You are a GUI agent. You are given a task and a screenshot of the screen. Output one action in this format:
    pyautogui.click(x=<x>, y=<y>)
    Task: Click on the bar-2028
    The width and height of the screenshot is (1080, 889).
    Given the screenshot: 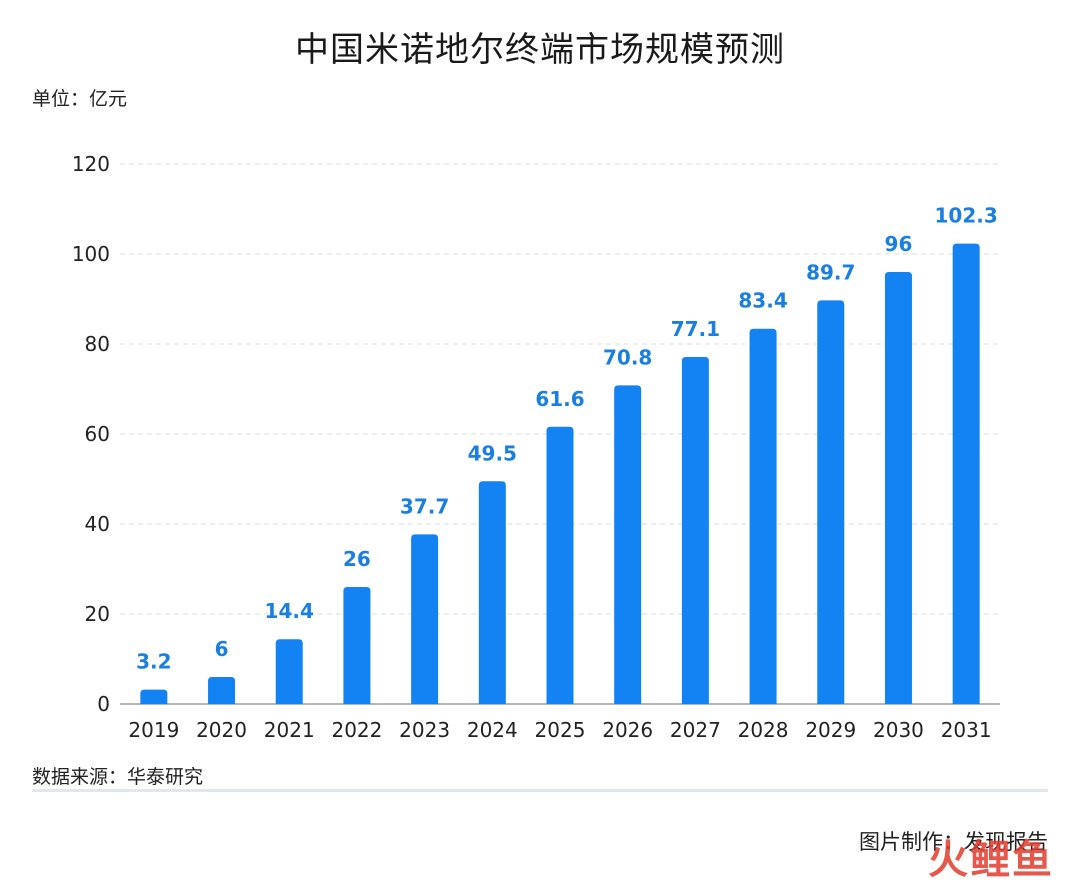 What is the action you would take?
    pyautogui.click(x=763, y=516)
    